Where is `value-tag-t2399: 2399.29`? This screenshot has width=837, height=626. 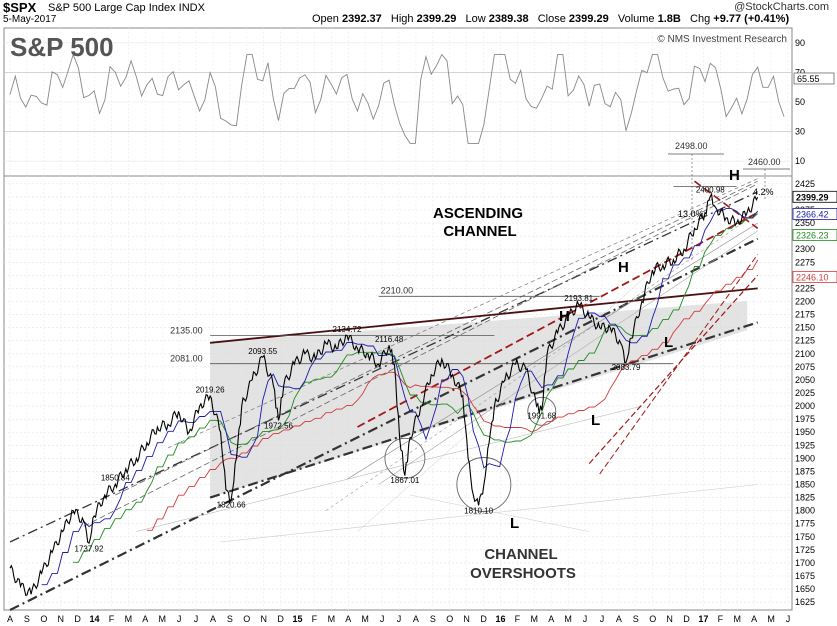 value-tag-t2399: 2399.29 is located at coordinates (812, 197).